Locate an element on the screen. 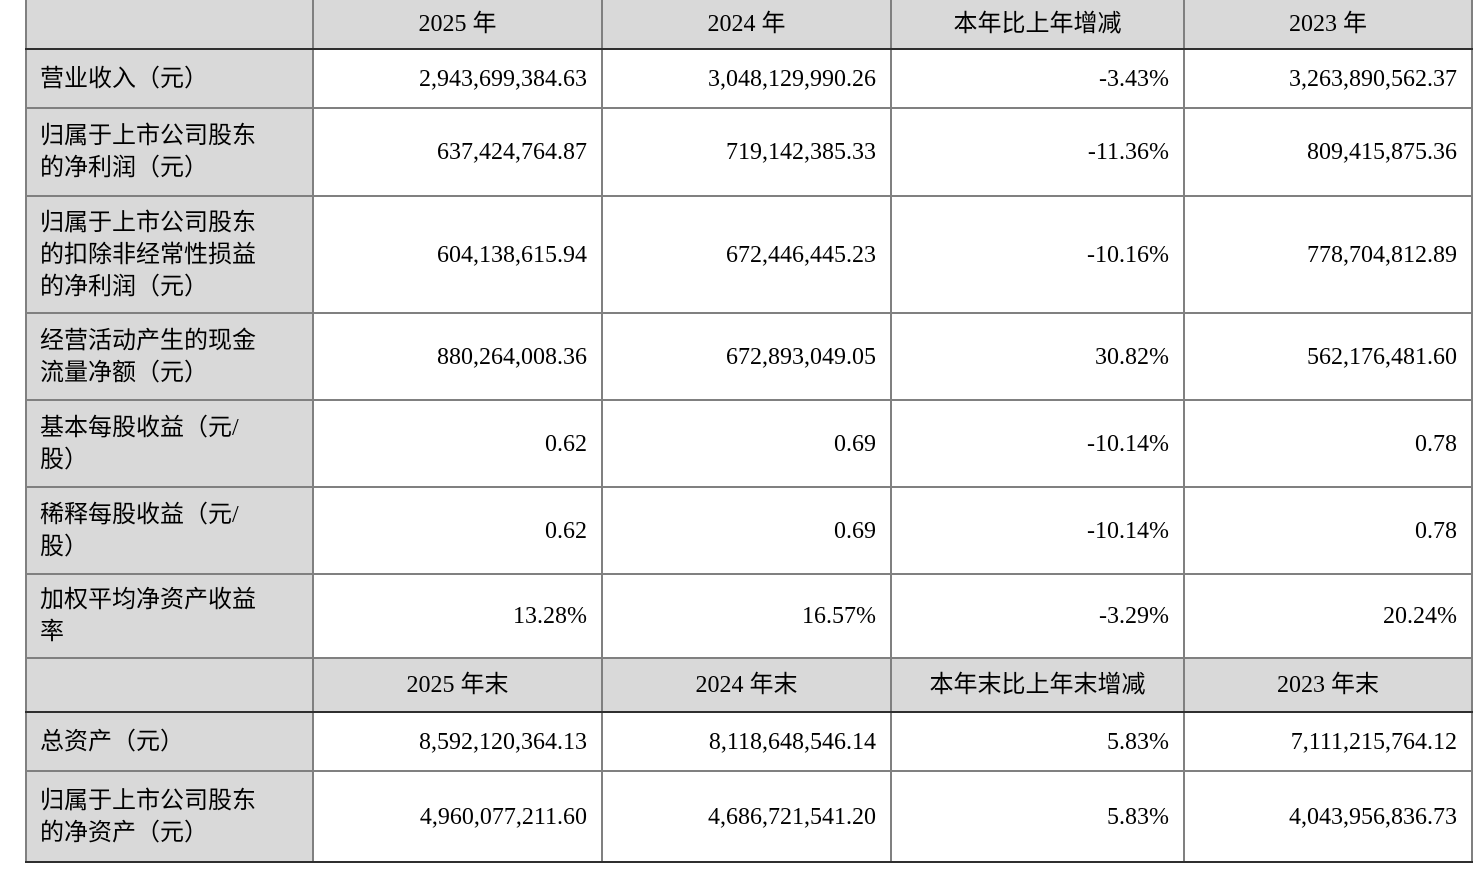 The image size is (1480, 871). row-label: 营业收入（元） is located at coordinates (169, 78).